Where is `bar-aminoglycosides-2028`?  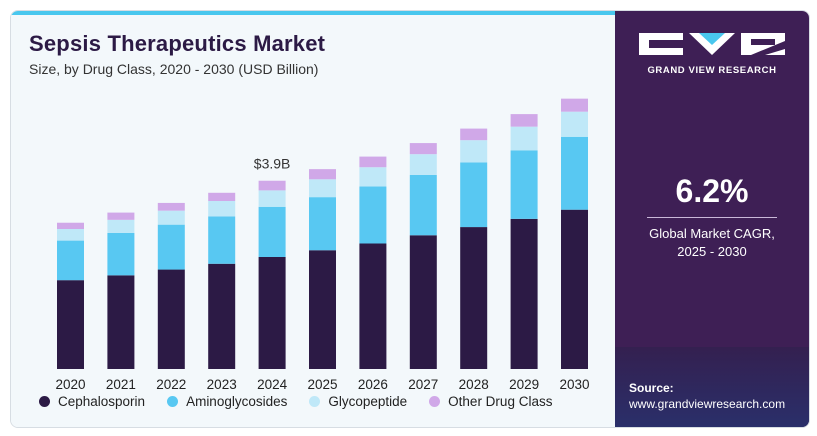 bar-aminoglycosides-2028 is located at coordinates (474, 195).